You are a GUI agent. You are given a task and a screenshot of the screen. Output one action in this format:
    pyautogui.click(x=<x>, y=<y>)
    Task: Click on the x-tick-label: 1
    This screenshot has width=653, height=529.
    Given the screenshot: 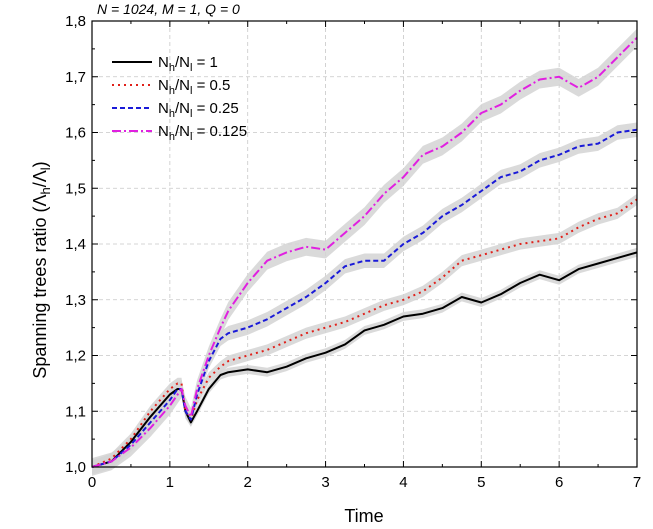 What is the action you would take?
    pyautogui.click(x=170, y=482)
    